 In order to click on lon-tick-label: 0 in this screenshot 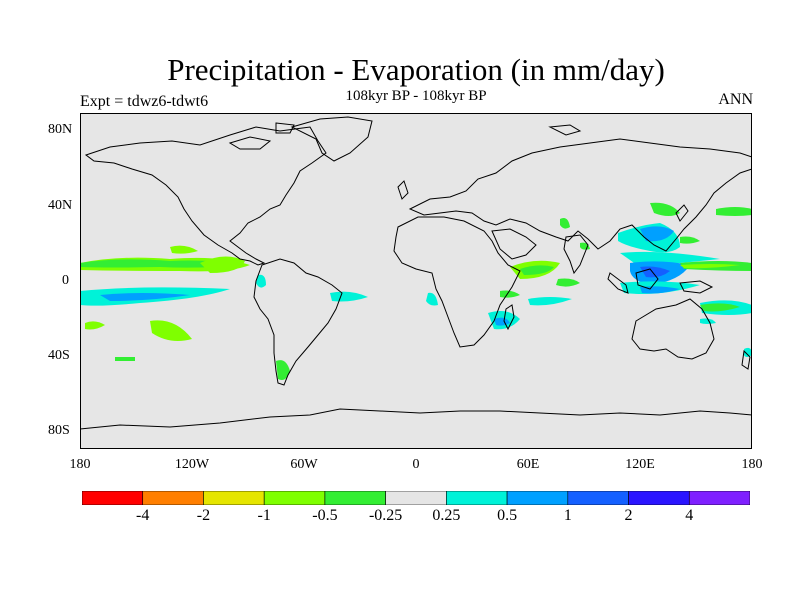, I will do `click(416, 464)`.